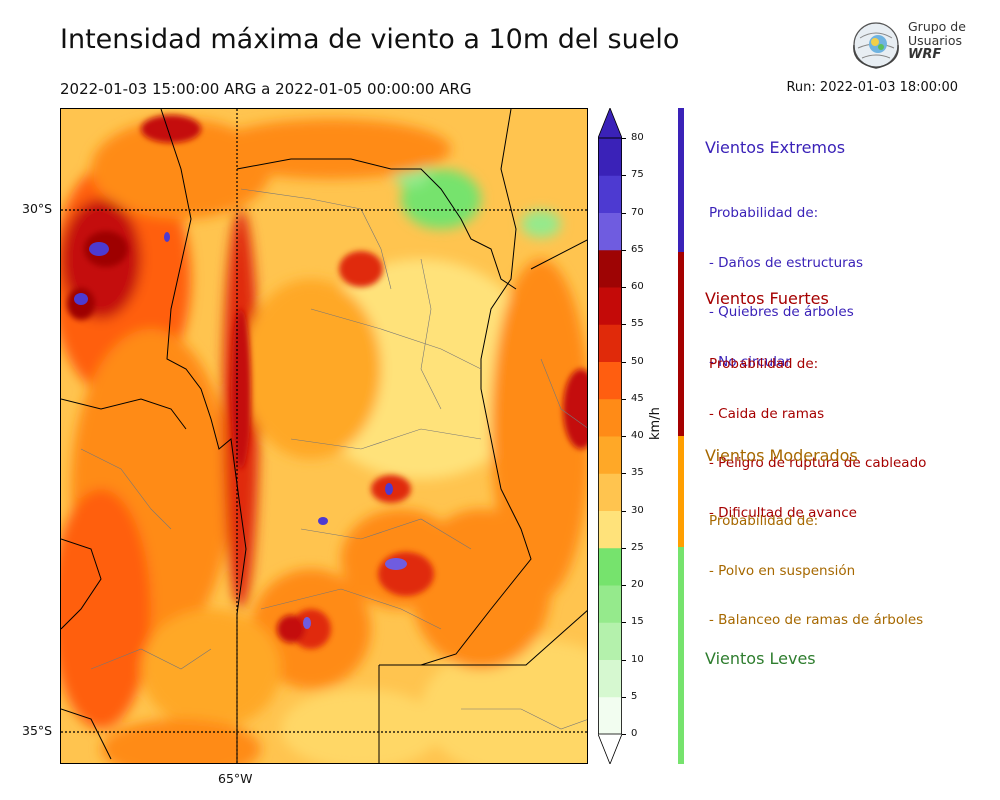  What do you see at coordinates (750, 361) in the screenshot?
I see `category-desc-line: - No circular` at bounding box center [750, 361].